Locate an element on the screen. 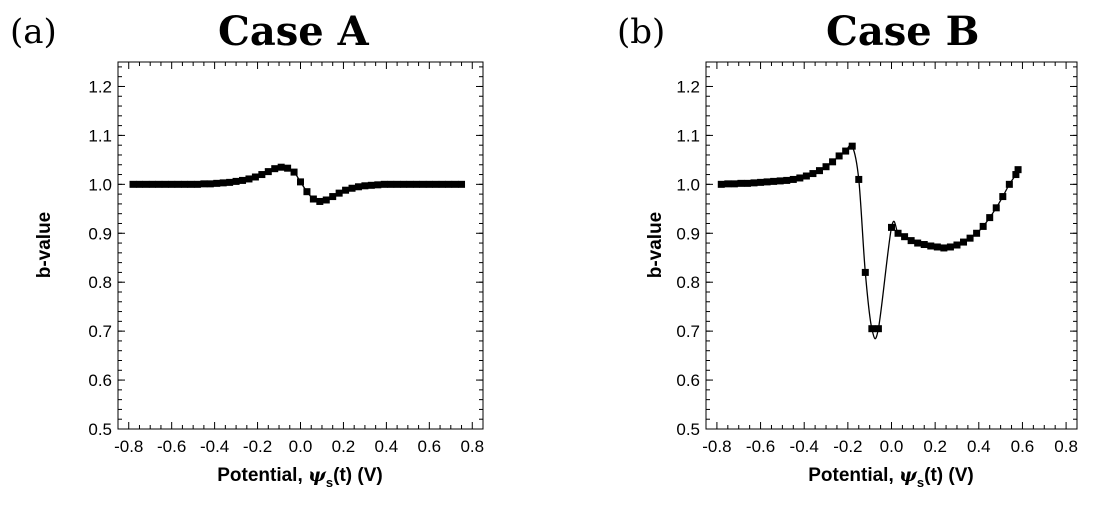 This screenshot has height=507, width=1118. x-axis-title: Potential, ψs(t) (V) is located at coordinates (300, 477).